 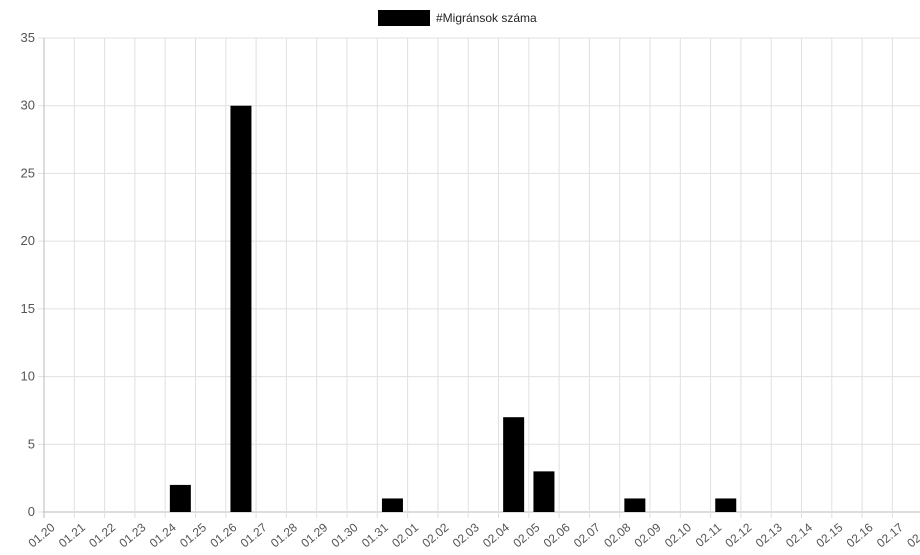 I want to click on y-tick-label: 15, so click(x=28, y=308).